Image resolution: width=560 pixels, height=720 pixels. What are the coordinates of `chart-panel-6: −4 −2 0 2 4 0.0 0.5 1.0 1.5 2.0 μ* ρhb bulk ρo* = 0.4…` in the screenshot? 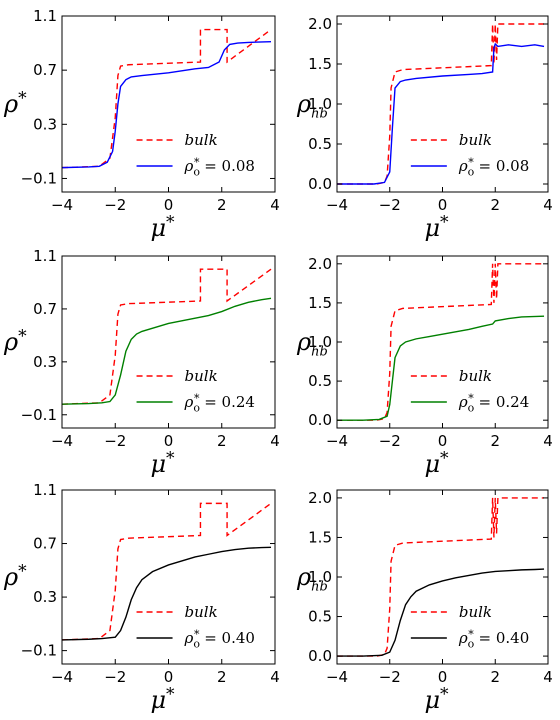 It's located at (424, 601).